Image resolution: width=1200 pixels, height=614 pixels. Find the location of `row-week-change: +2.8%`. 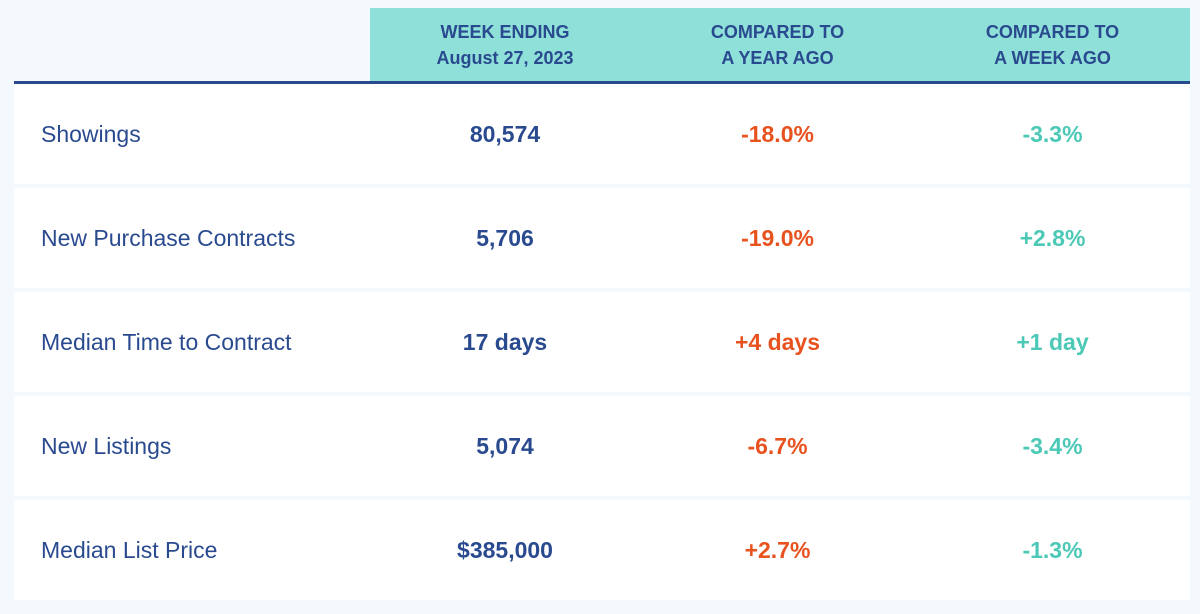

row-week-change: +2.8% is located at coordinates (1052, 237).